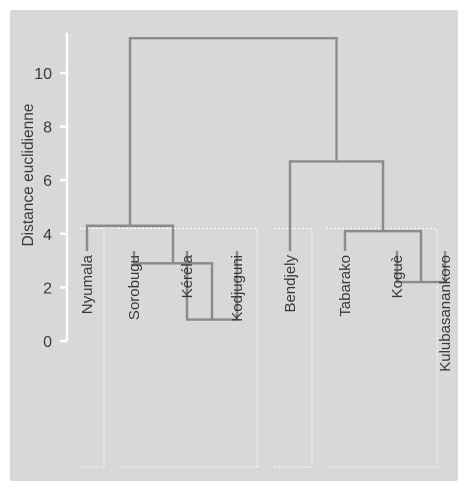 This screenshot has height=489, width=464. What do you see at coordinates (50, 208) in the screenshot?
I see `y-ticks: 0 2 4 6 8 10` at bounding box center [50, 208].